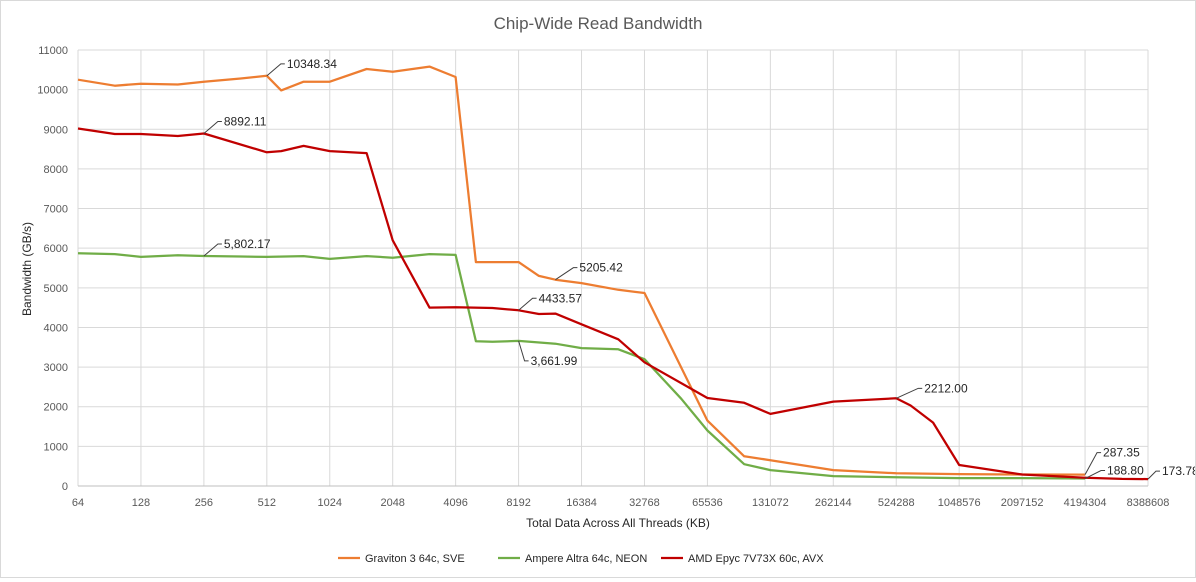  I want to click on x-tick-label: 262144, so click(833, 503).